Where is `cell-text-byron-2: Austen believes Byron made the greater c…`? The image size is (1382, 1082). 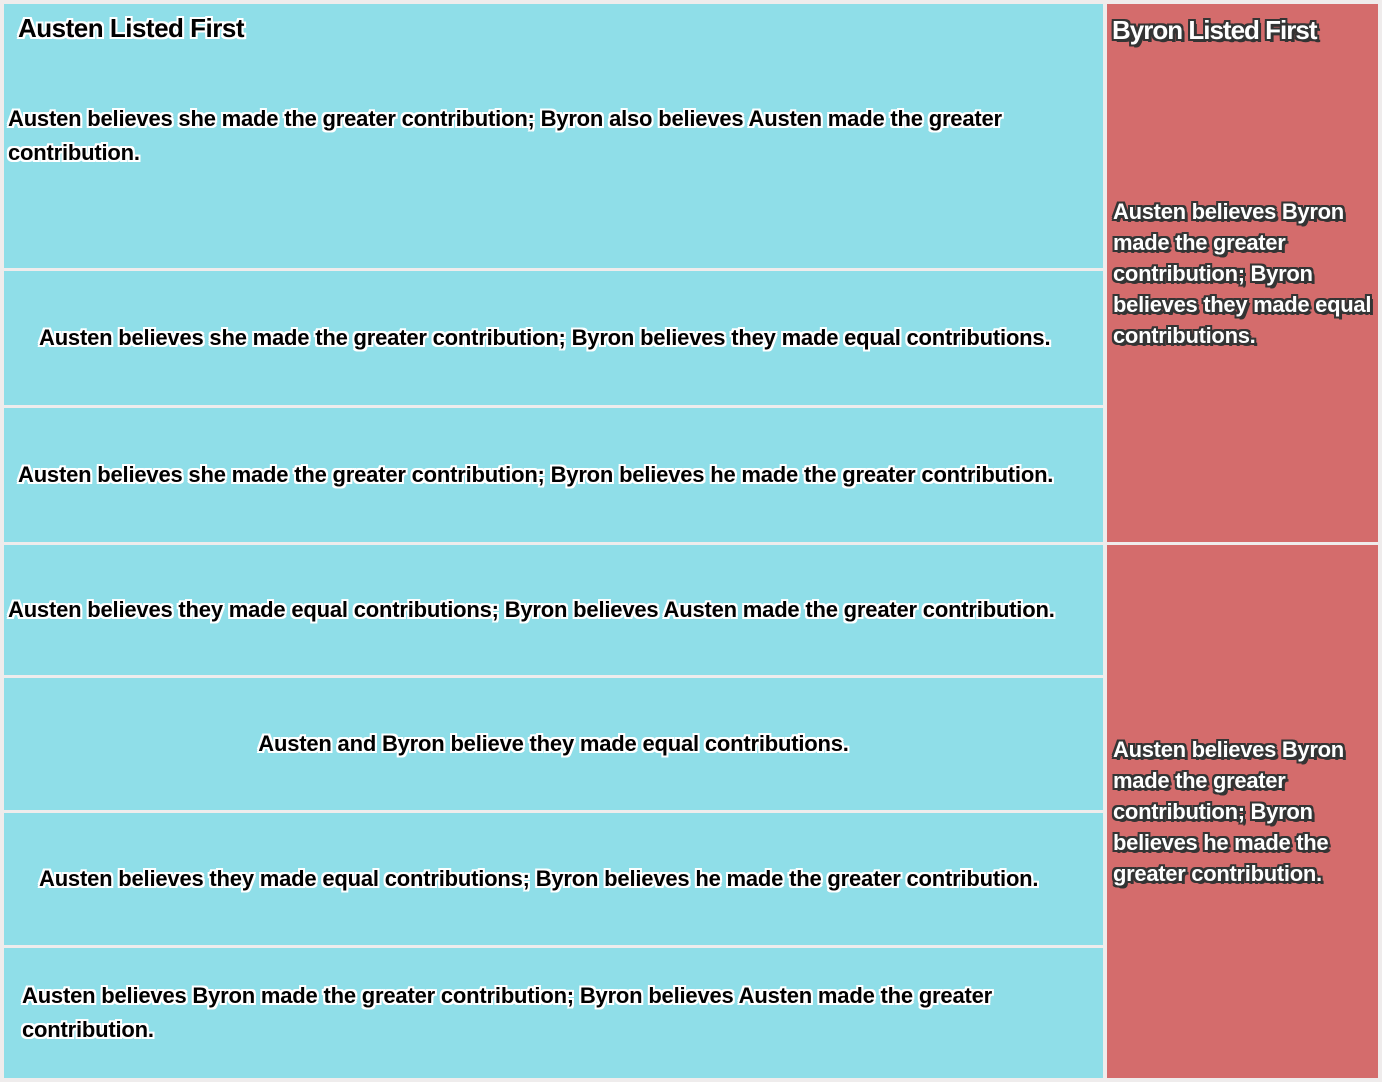 cell-text-byron-2: Austen believes Byron made the greater c… is located at coordinates (1228, 811).